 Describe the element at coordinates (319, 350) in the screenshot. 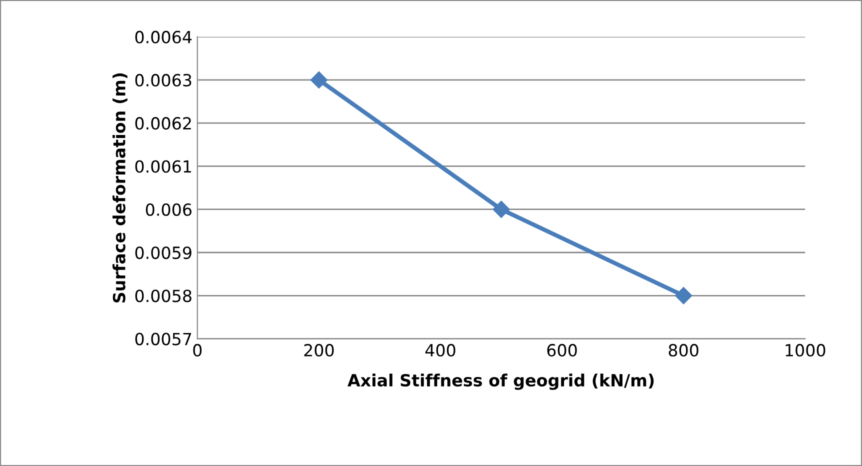

I see `x-tick-label: 200` at that location.